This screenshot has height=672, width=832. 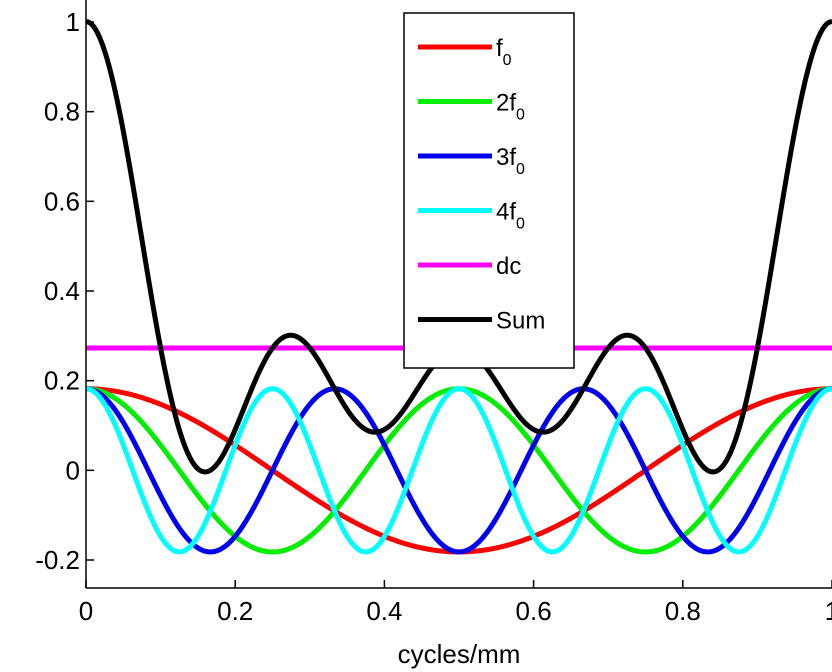 What do you see at coordinates (455, 603) in the screenshot?
I see `x-ticks: 0 0.2 0.4 0.6 0.8 1` at bounding box center [455, 603].